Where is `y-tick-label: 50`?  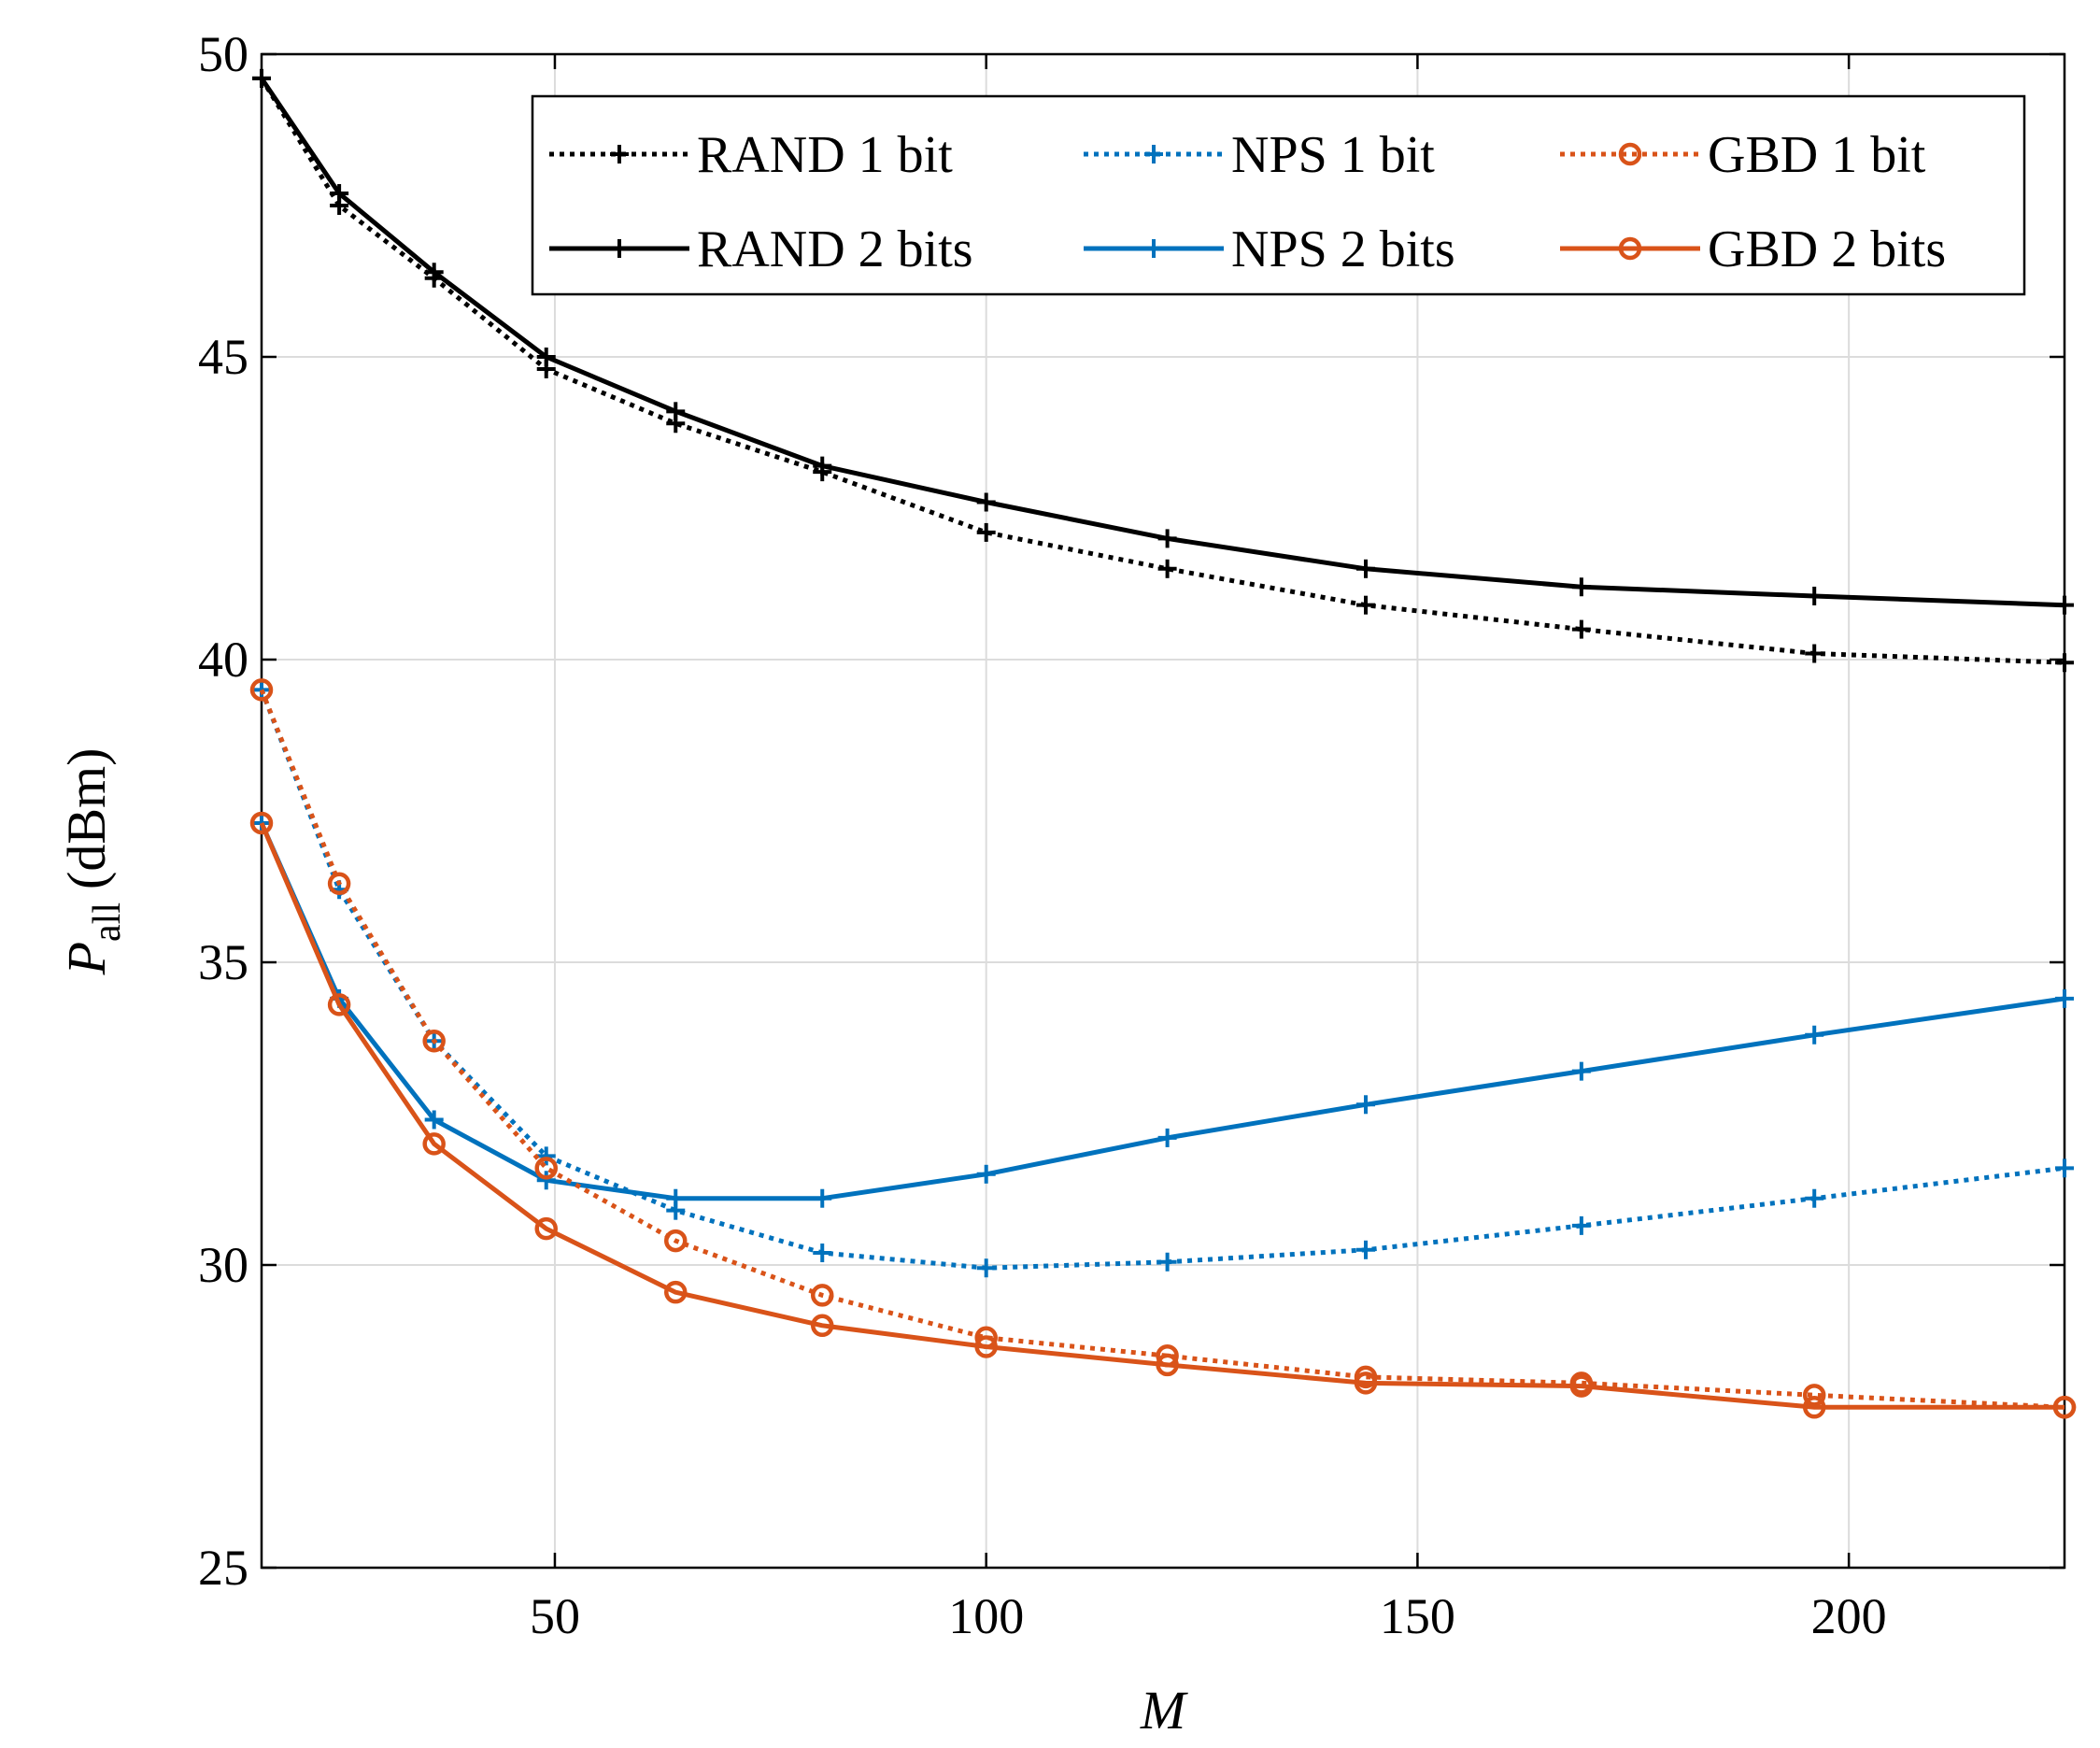
y-tick-label: 50 is located at coordinates (223, 54).